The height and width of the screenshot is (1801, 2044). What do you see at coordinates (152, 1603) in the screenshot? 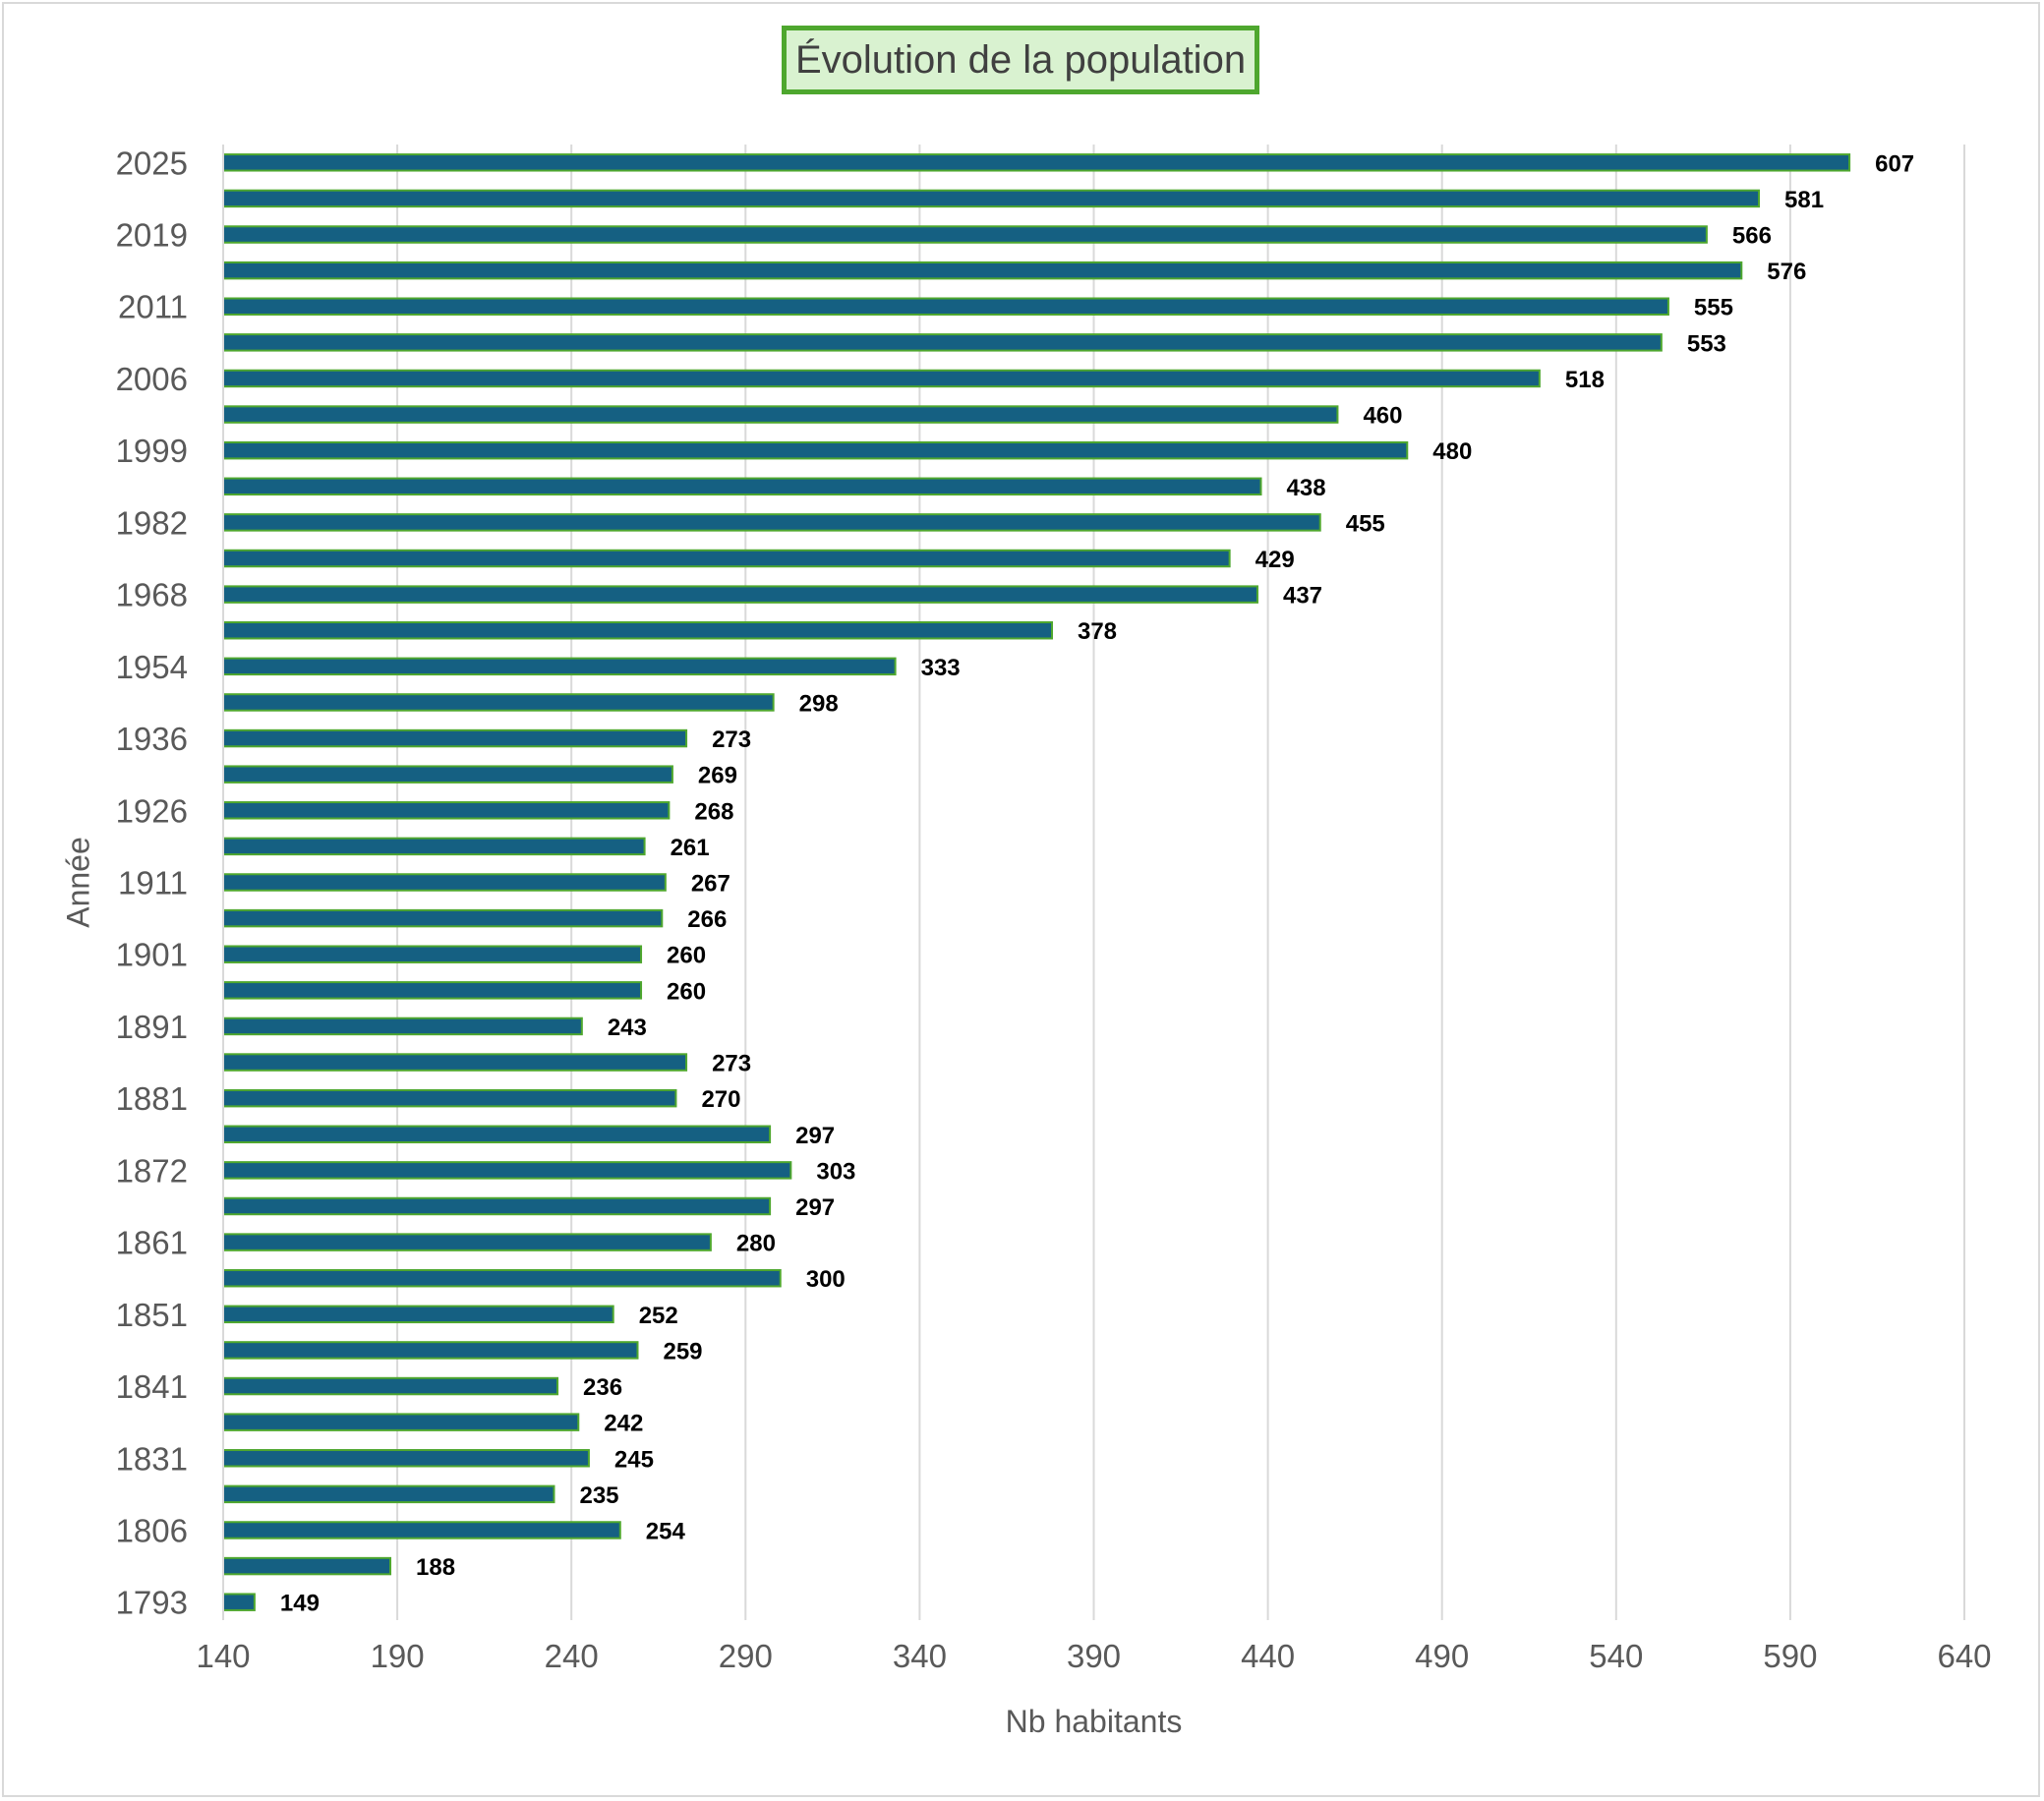
I see `y-tick-label: 1793` at bounding box center [152, 1603].